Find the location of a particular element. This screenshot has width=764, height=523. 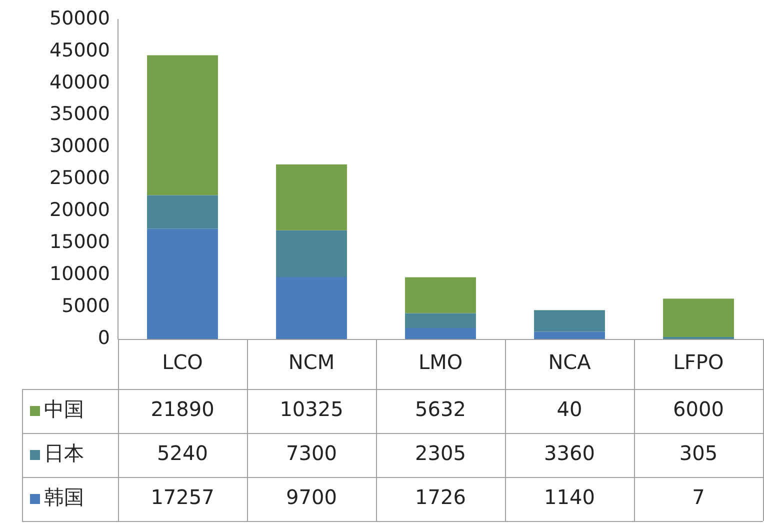

data-label: 7 is located at coordinates (698, 497).